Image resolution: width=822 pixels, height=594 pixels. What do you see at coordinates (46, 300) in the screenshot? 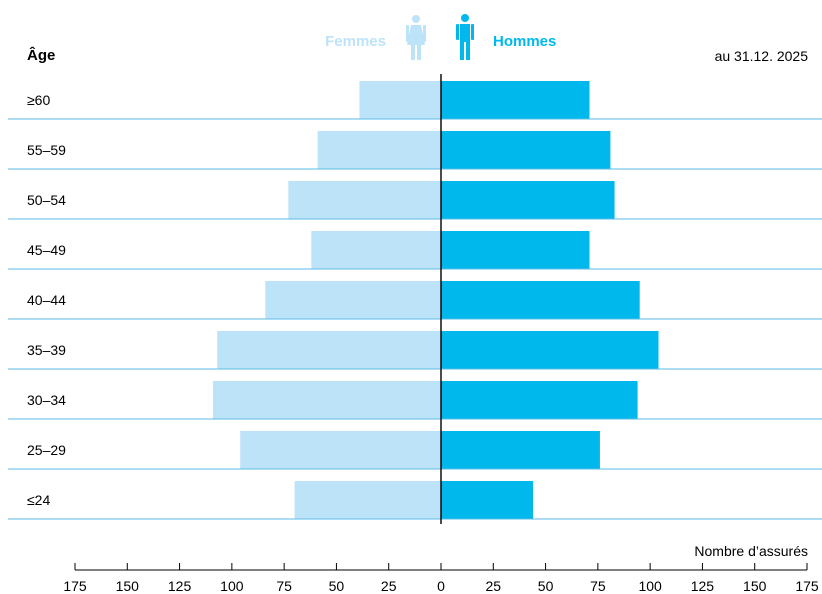
I see `age-group-label: 40–44` at bounding box center [46, 300].